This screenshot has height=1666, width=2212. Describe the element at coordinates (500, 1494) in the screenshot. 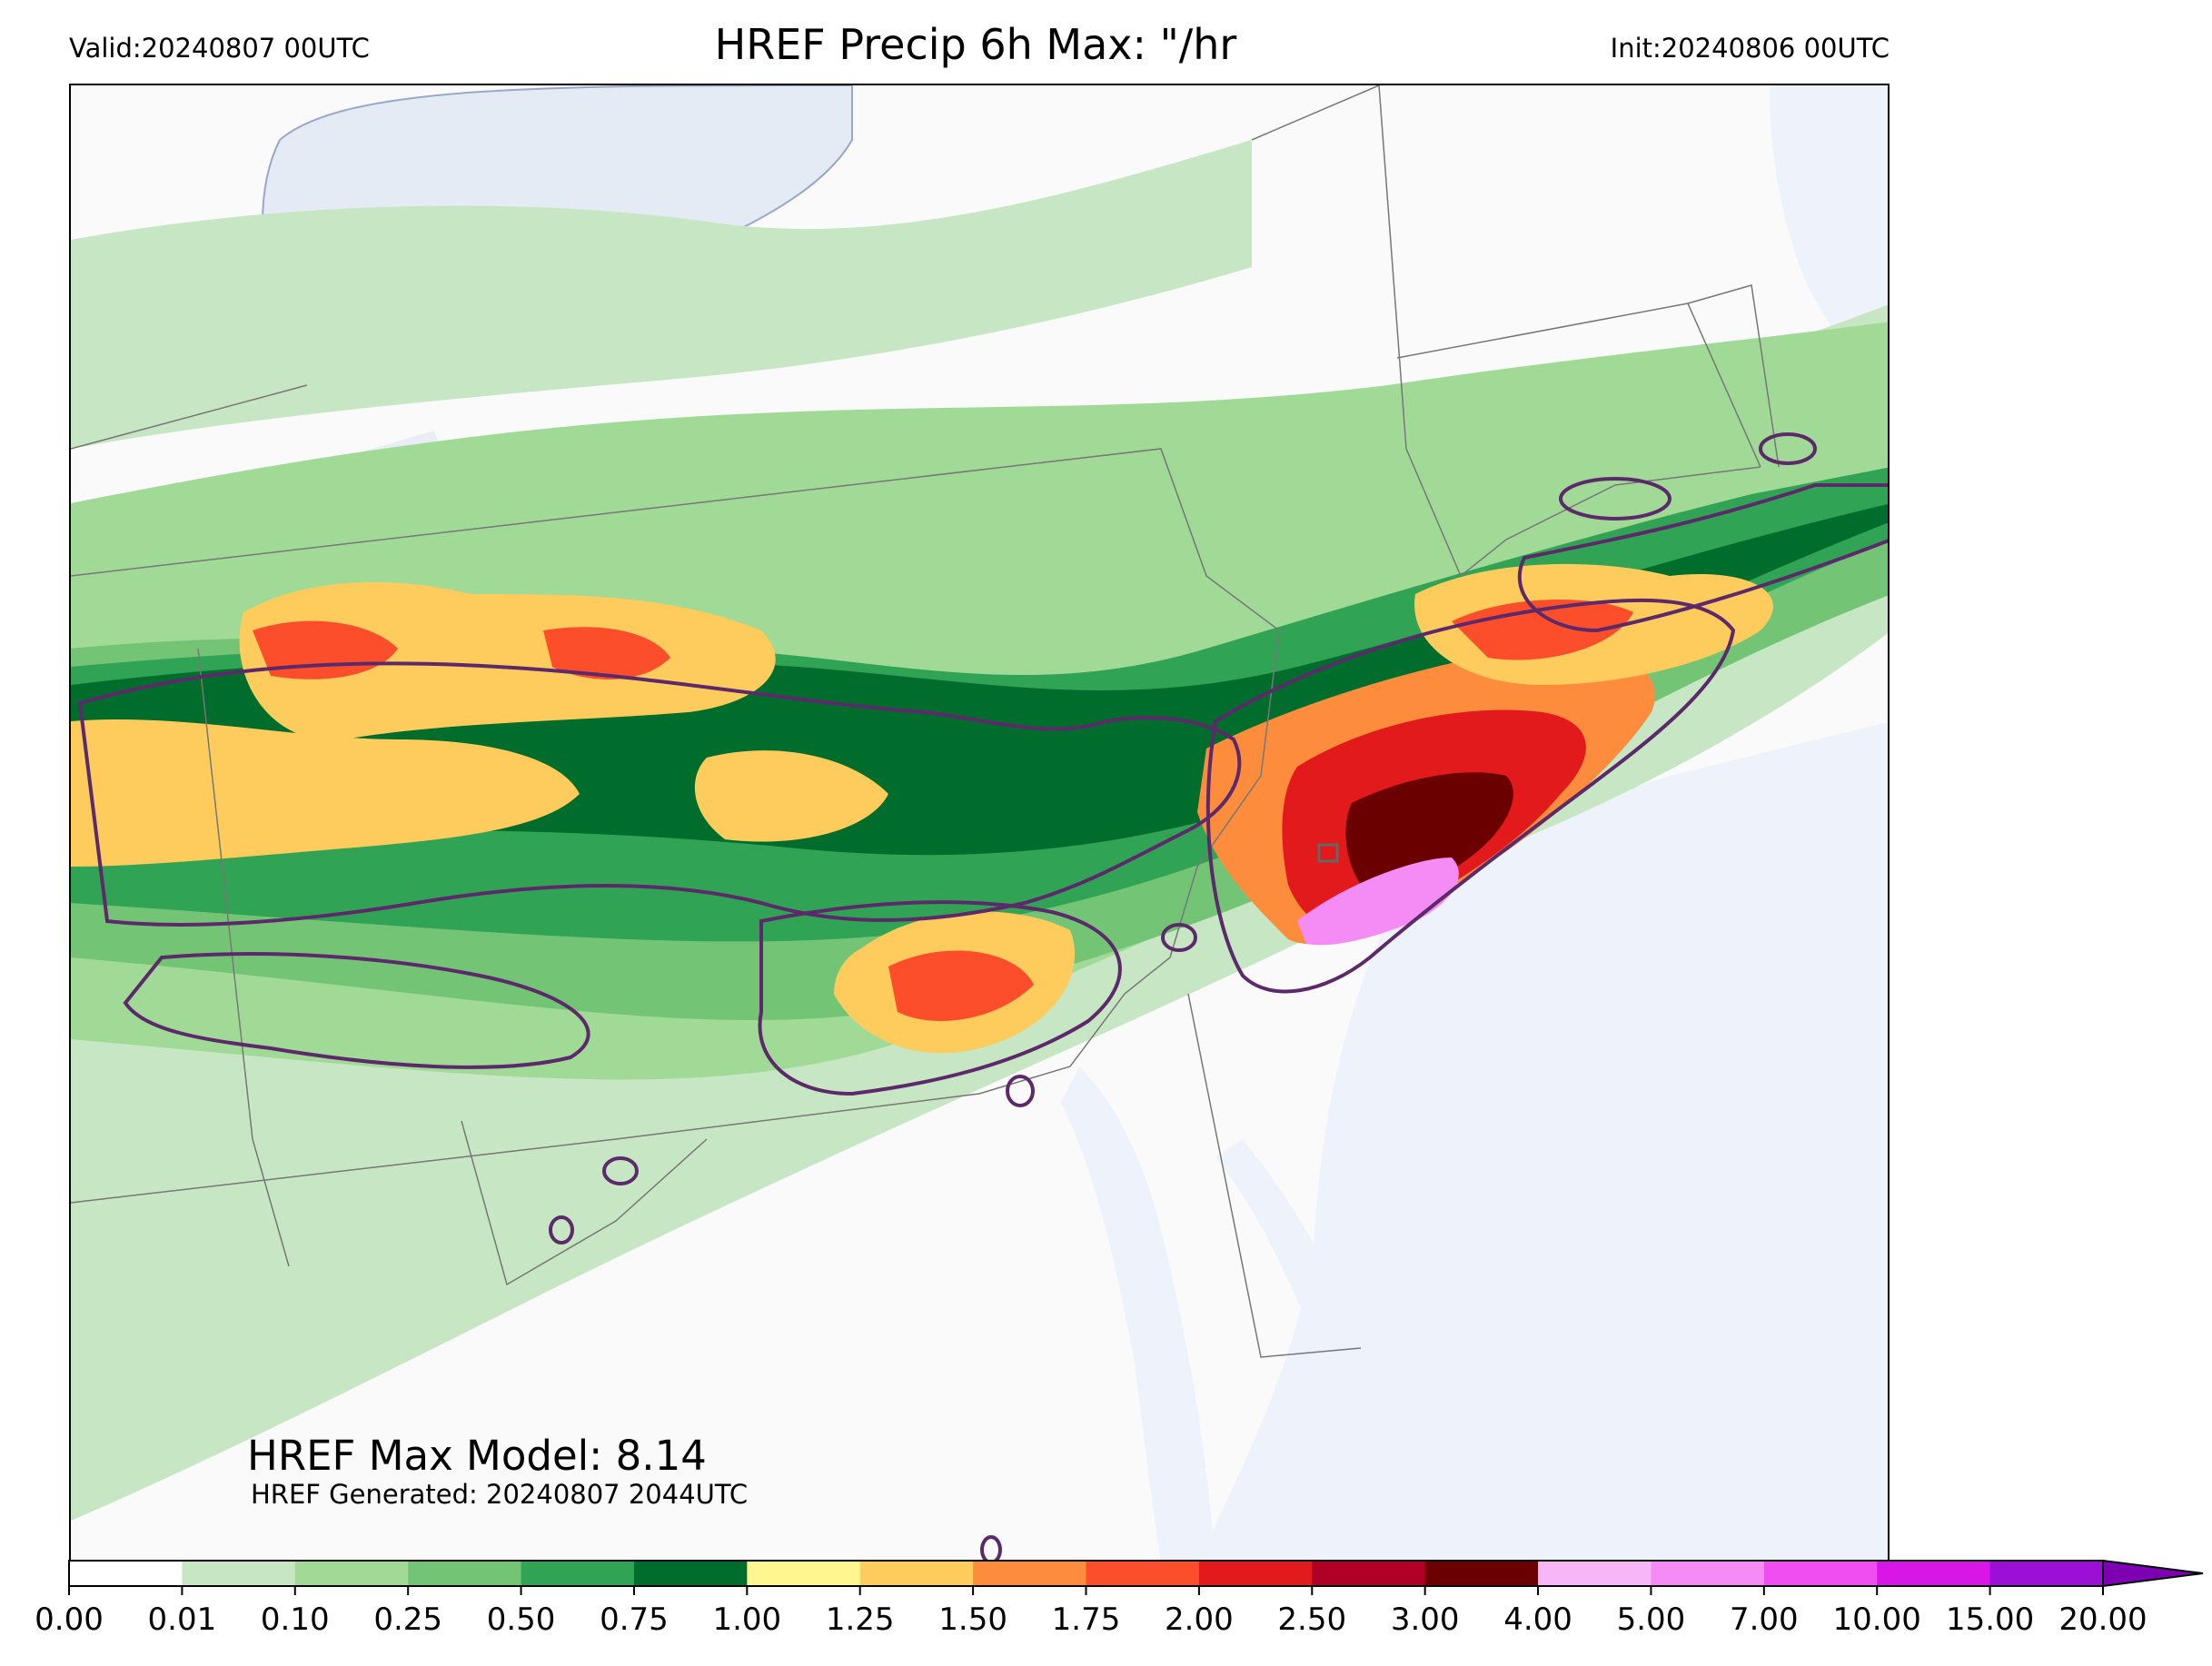

I see `generated-time-label: HREF Generated: 20240807 2044UTC` at that location.